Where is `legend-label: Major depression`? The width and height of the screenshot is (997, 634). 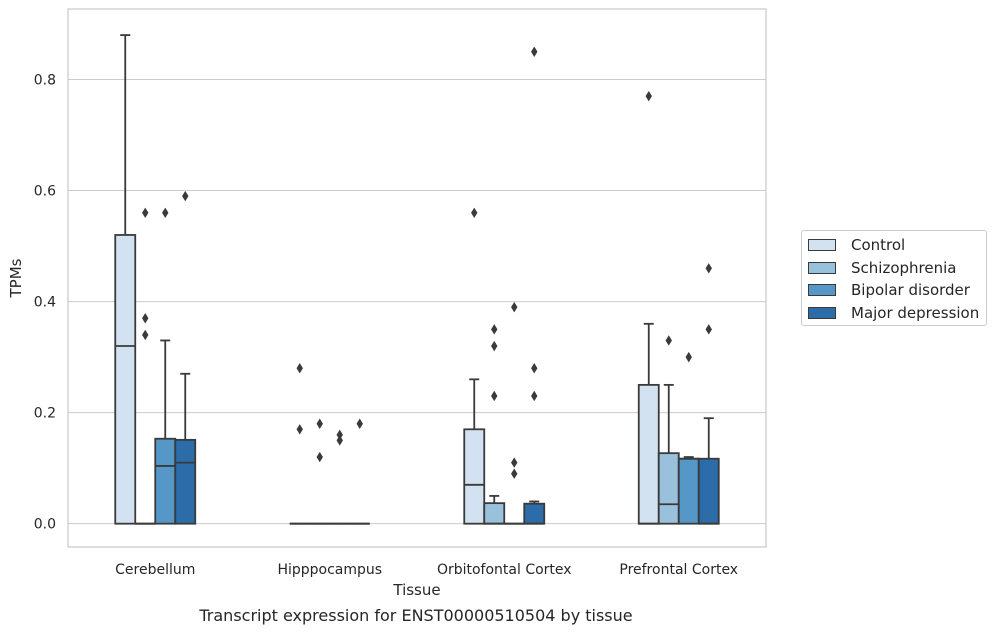 legend-label: Major depression is located at coordinates (915, 312).